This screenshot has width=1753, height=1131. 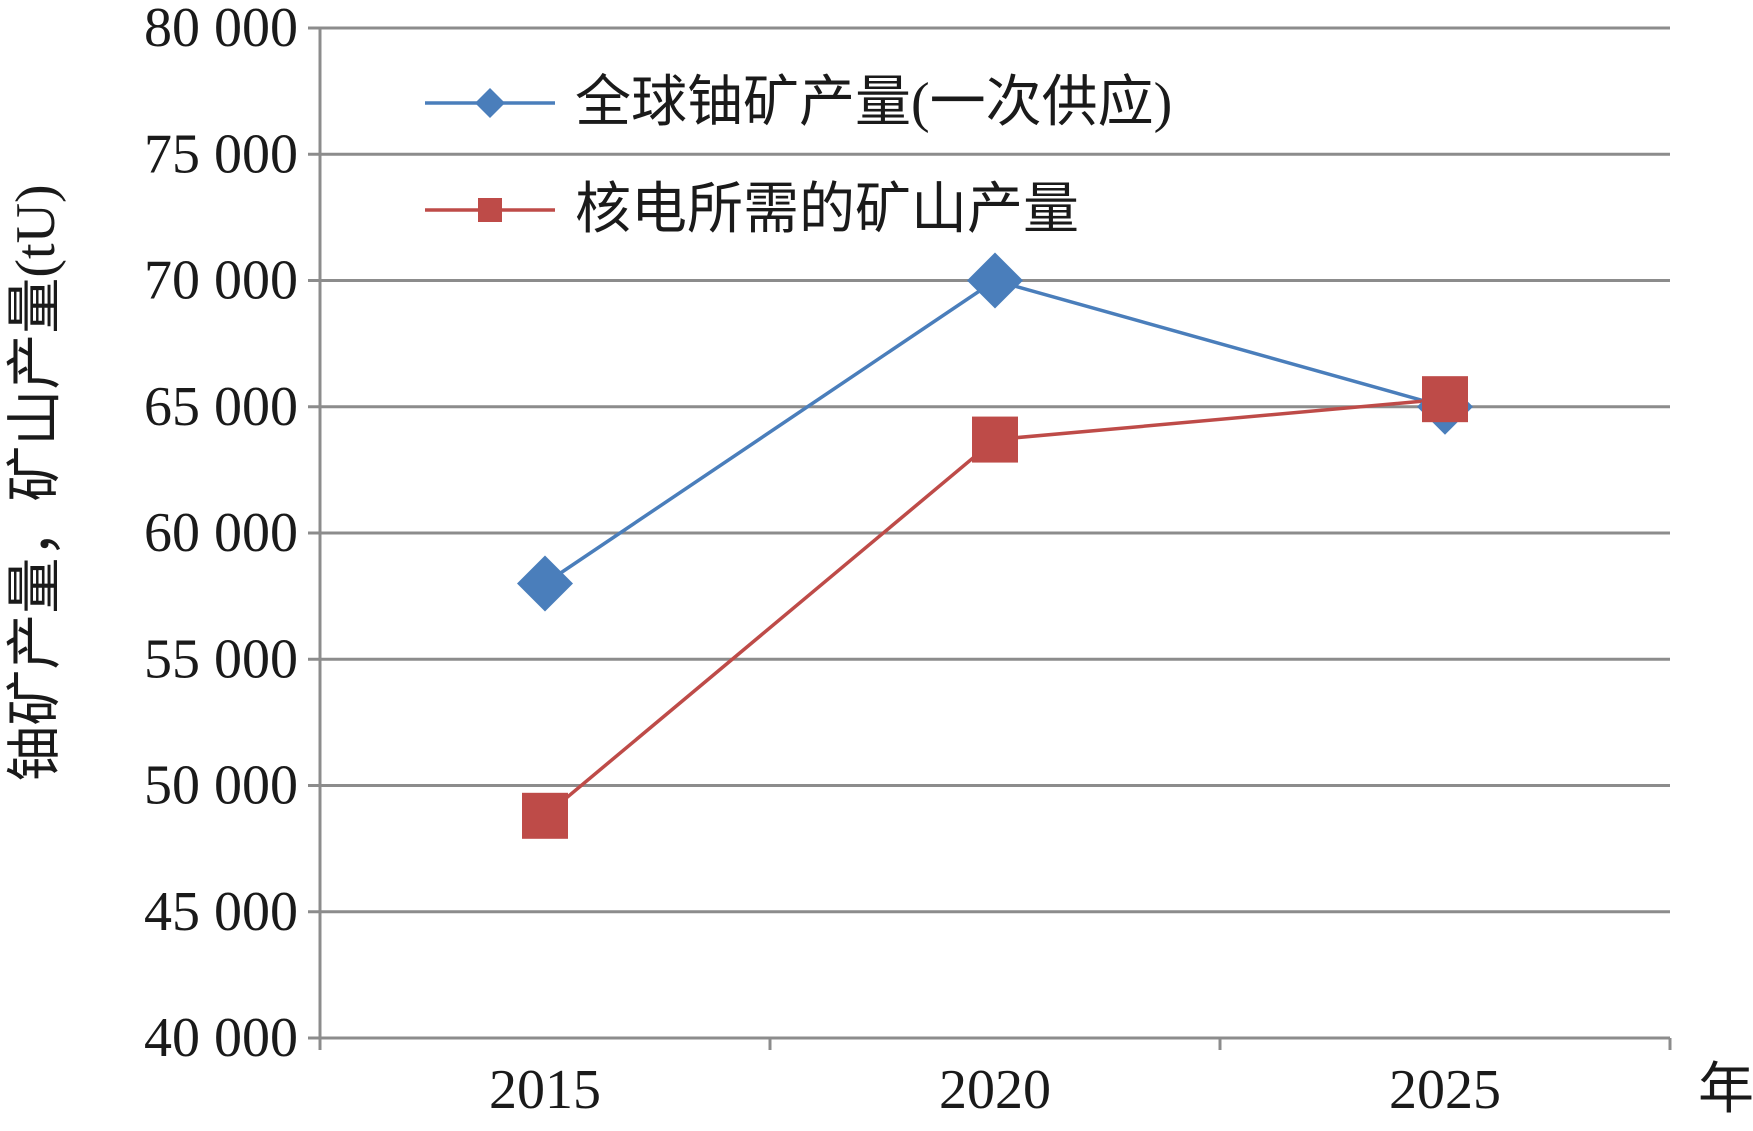 What do you see at coordinates (1445, 399) in the screenshot?
I see `data-point-1-2025` at bounding box center [1445, 399].